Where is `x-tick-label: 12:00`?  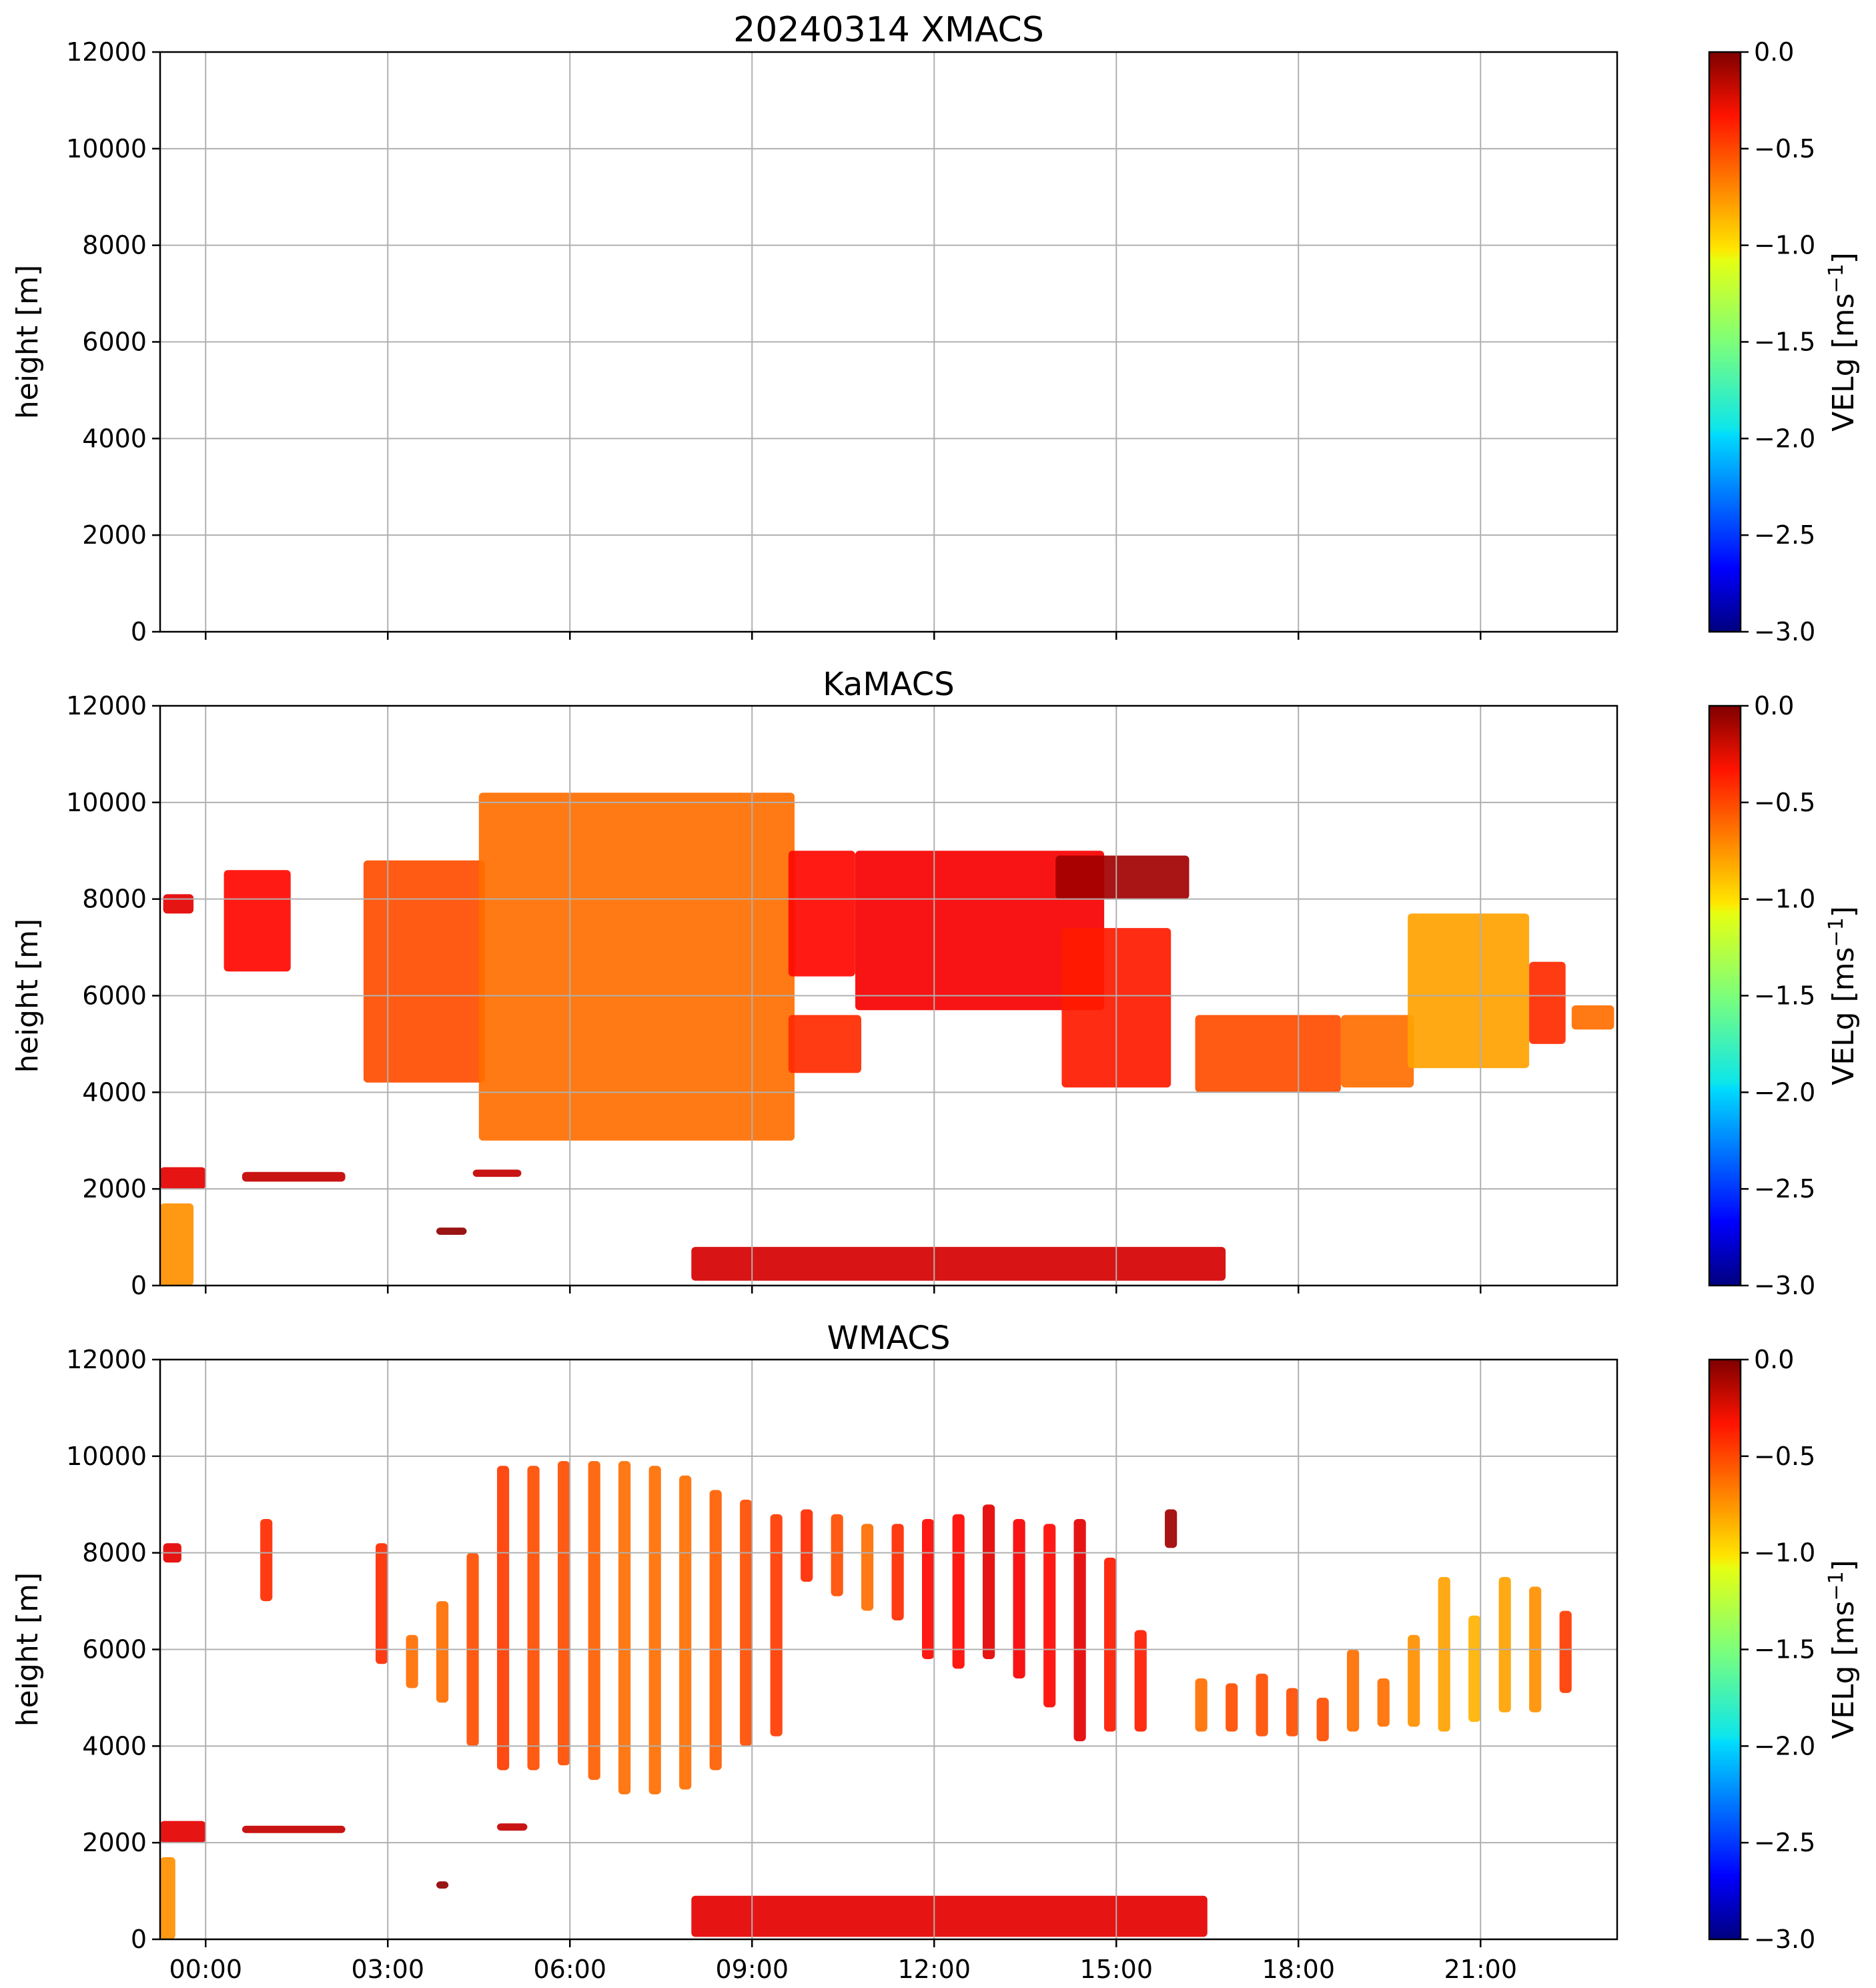 x-tick-label: 12:00 is located at coordinates (934, 1969).